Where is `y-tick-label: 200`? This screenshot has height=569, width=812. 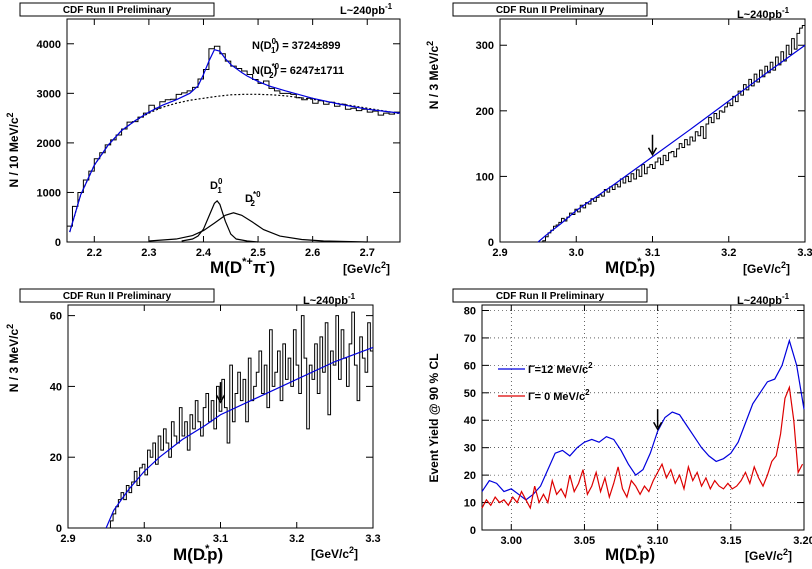 y-tick-label: 200 is located at coordinates (485, 112).